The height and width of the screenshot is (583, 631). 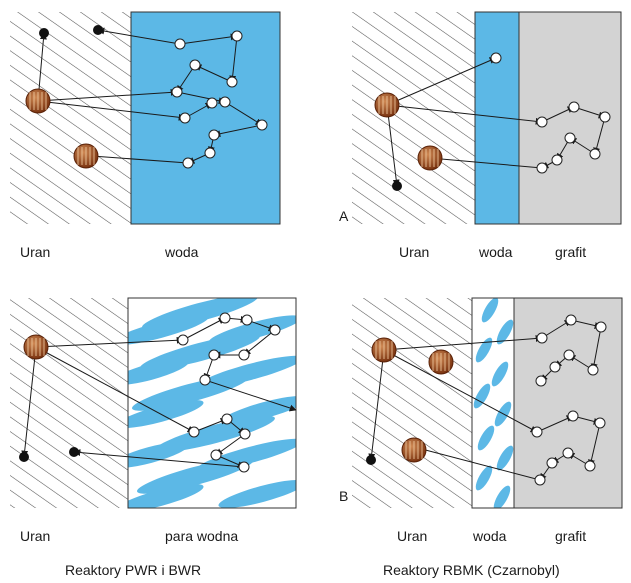 What do you see at coordinates (344, 496) in the screenshot?
I see `marker-b: B` at bounding box center [344, 496].